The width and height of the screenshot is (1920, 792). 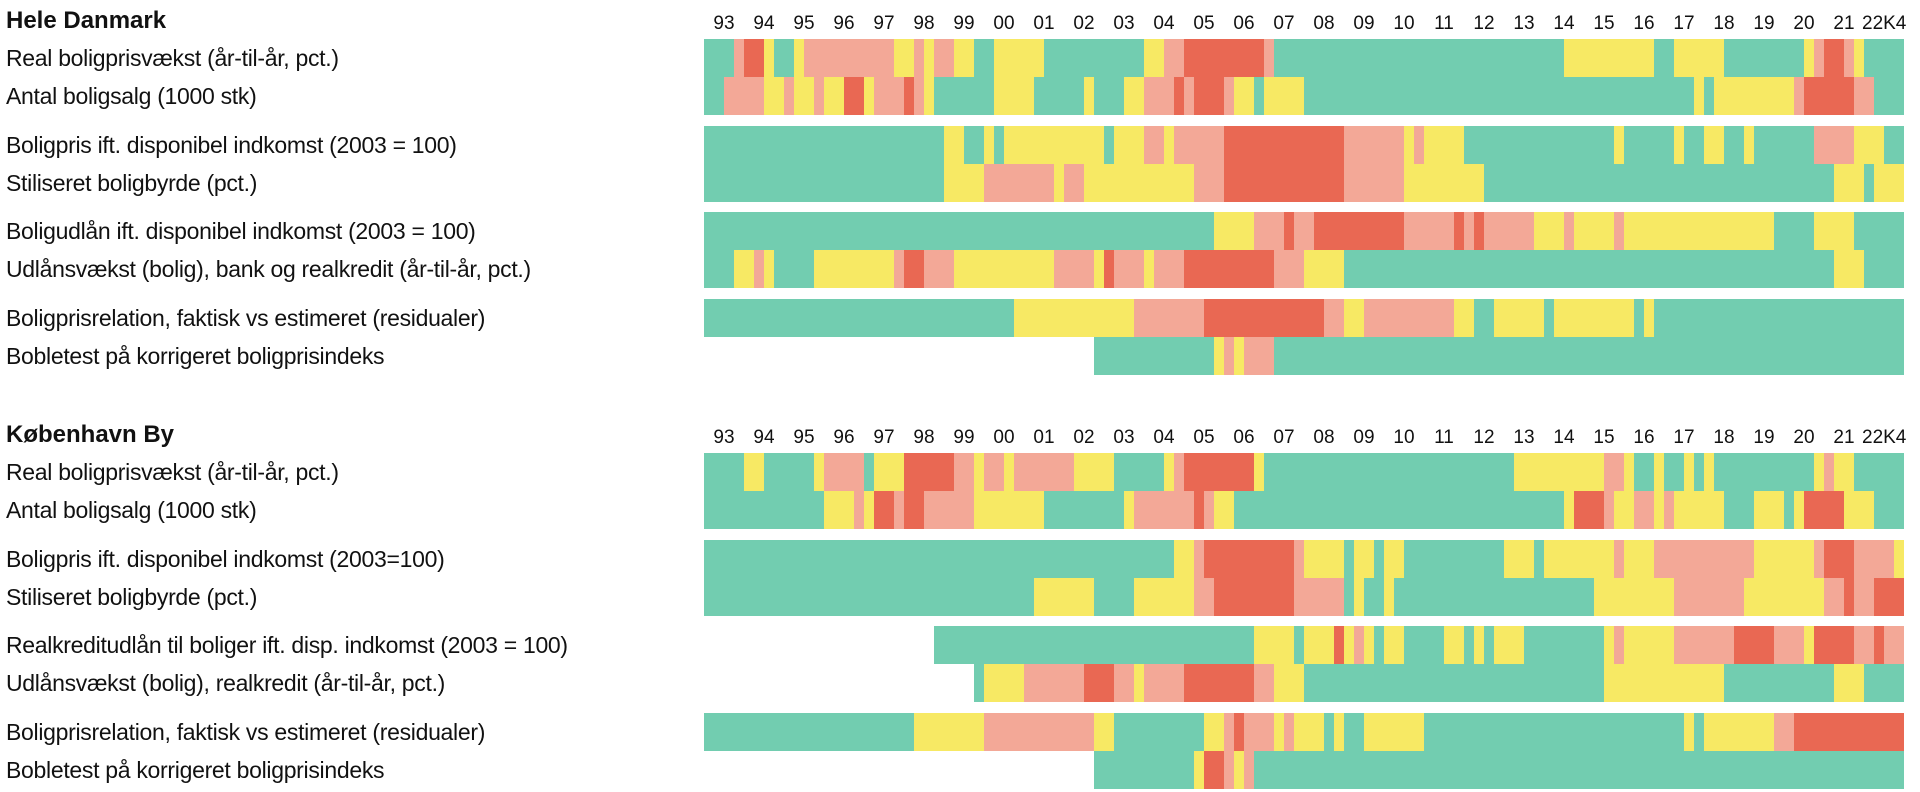 What do you see at coordinates (1324, 23) in the screenshot?
I see `x-tick-label: 08` at bounding box center [1324, 23].